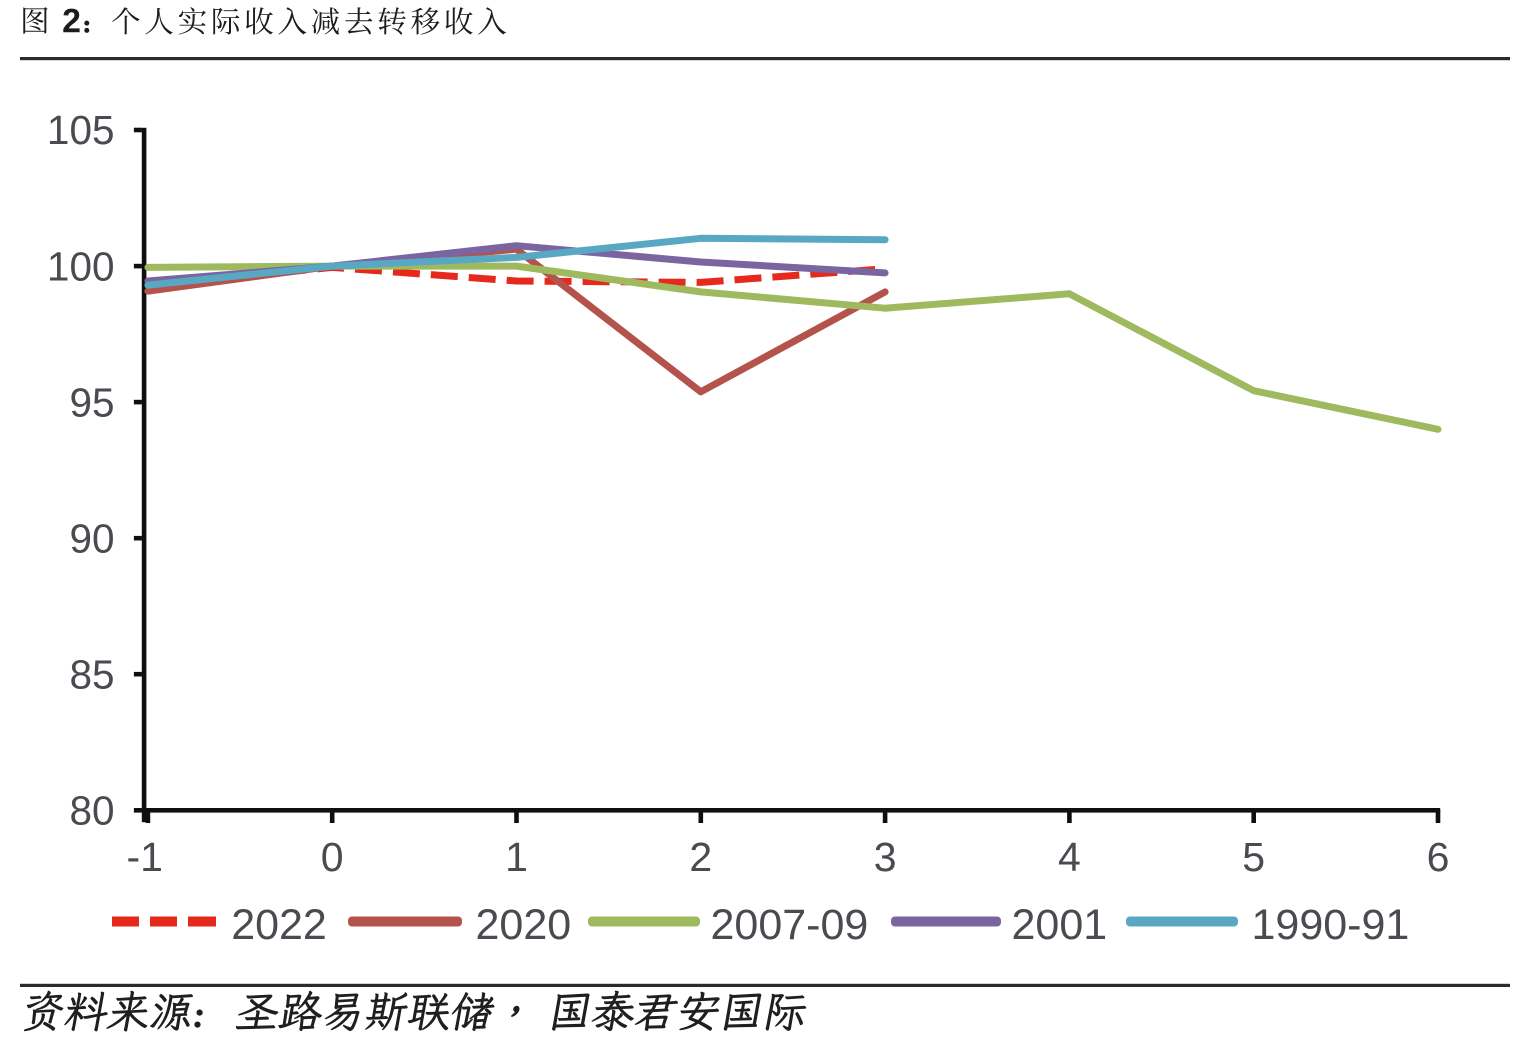  I want to click on svg-text: 1990-91, so click(1331, 925).